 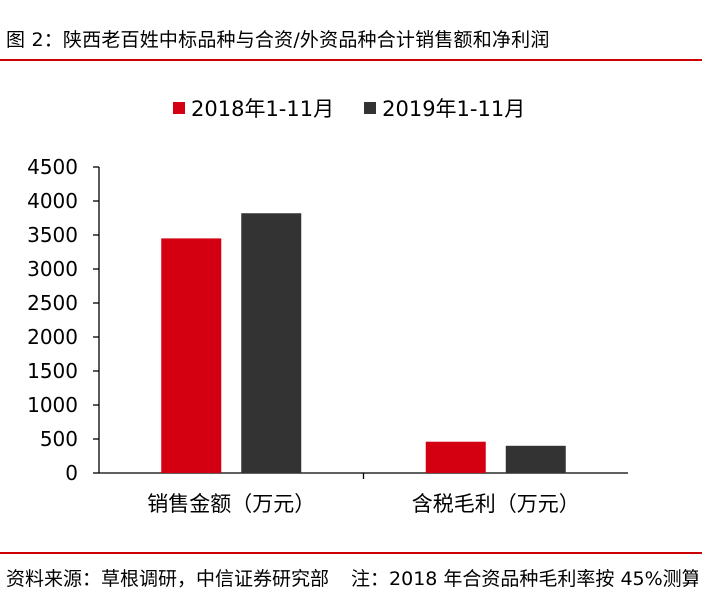 What do you see at coordinates (59, 439) in the screenshot?
I see `y-tick-label: 500` at bounding box center [59, 439].